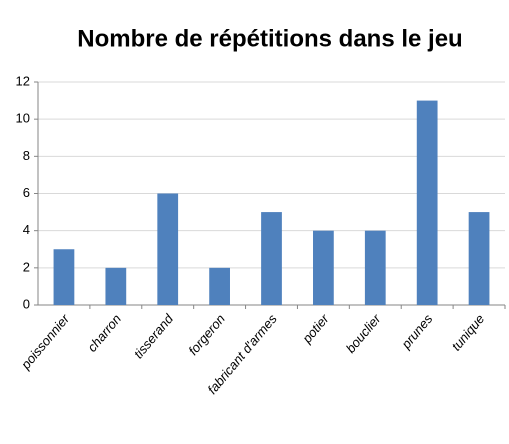  What do you see at coordinates (23, 118) in the screenshot?
I see `y-tick-label: 10` at bounding box center [23, 118].